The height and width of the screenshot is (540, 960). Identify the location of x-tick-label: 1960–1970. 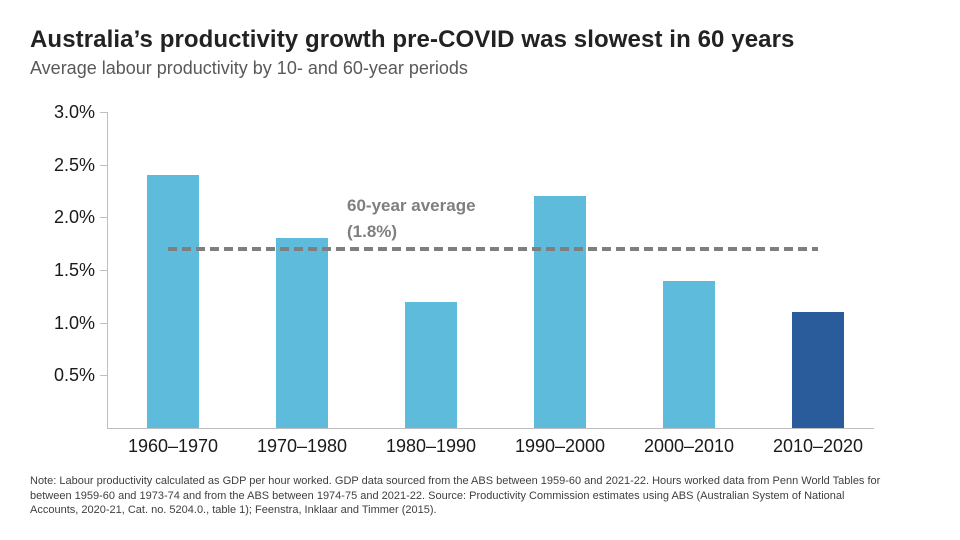
(173, 446).